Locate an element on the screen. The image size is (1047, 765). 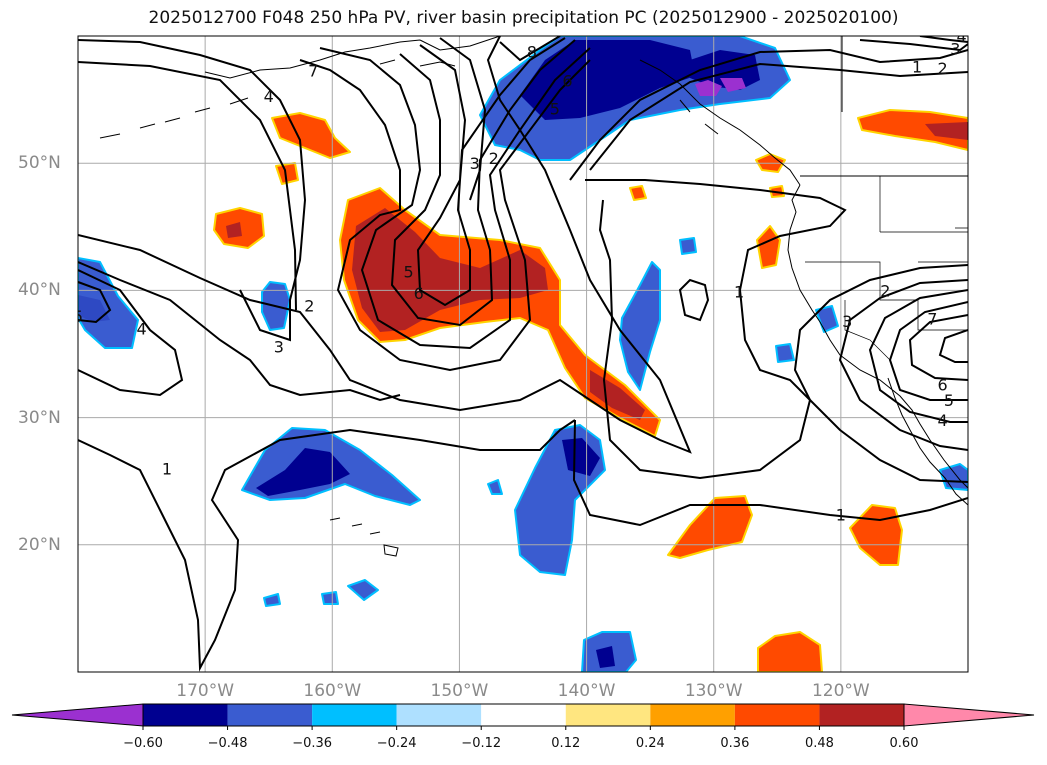
north-america-west-coast is located at coordinates (877, 336).